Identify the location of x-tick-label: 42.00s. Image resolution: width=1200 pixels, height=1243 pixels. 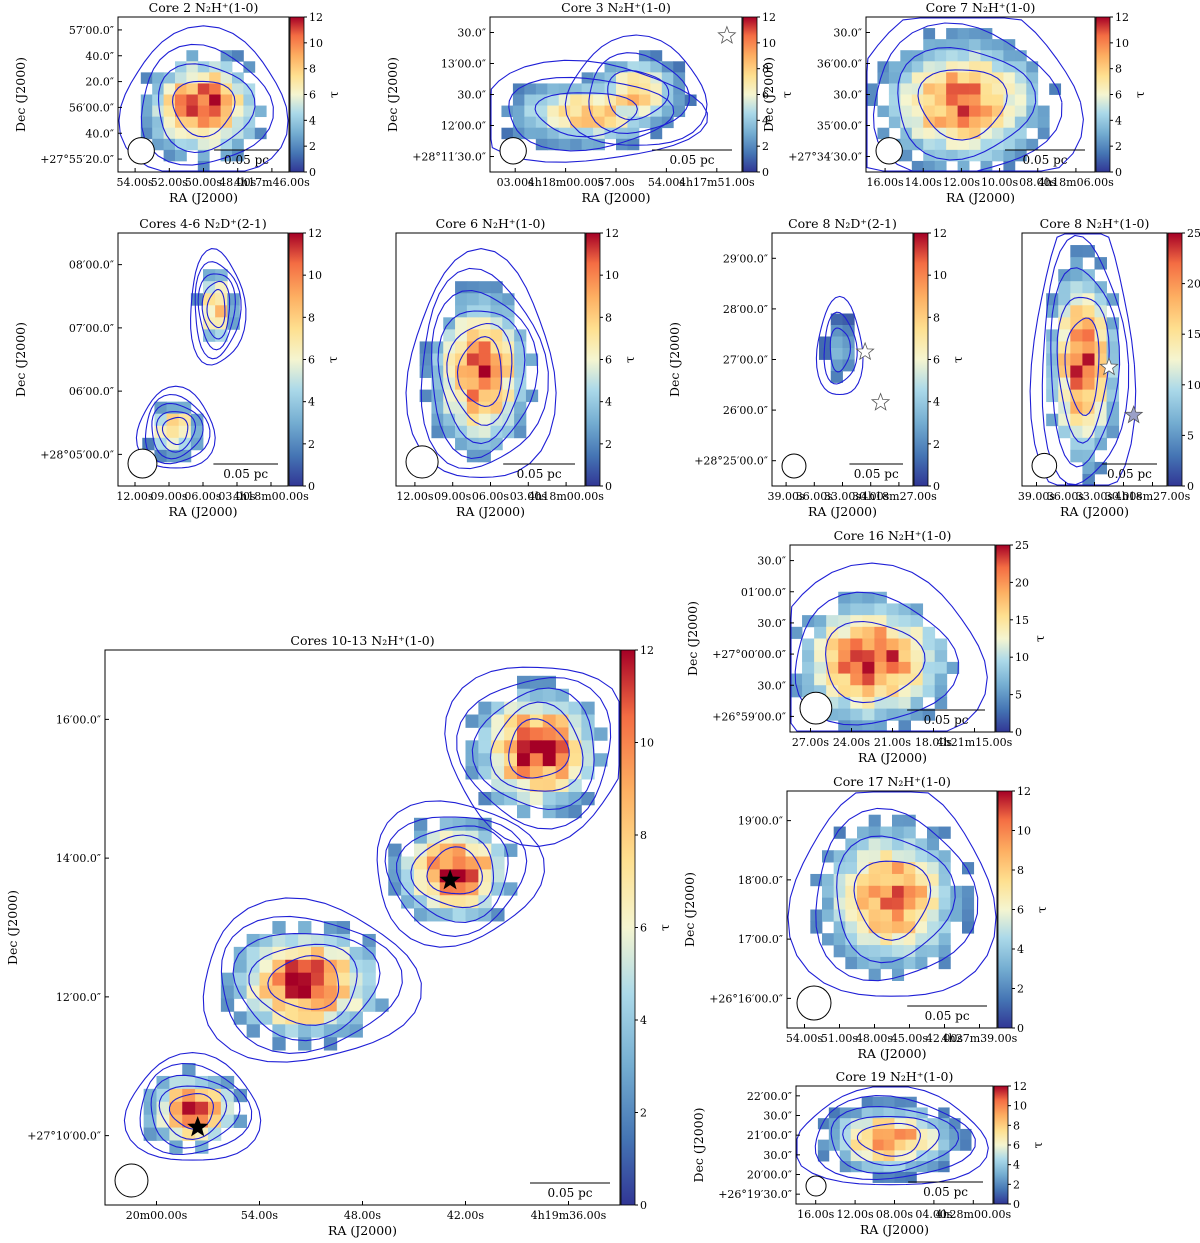
(465, 1215).